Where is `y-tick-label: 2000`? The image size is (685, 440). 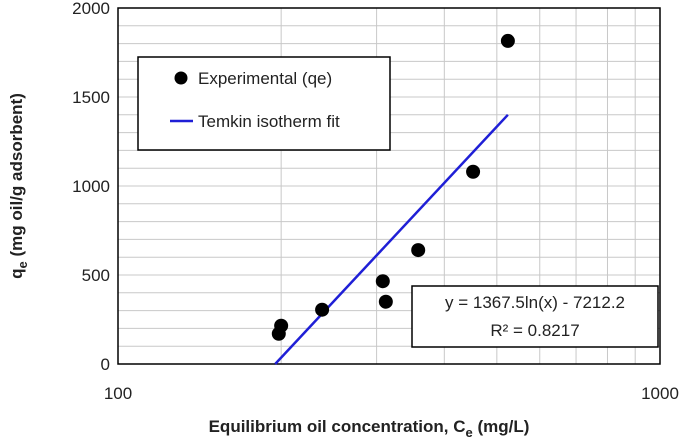 y-tick-label: 2000 is located at coordinates (91, 9).